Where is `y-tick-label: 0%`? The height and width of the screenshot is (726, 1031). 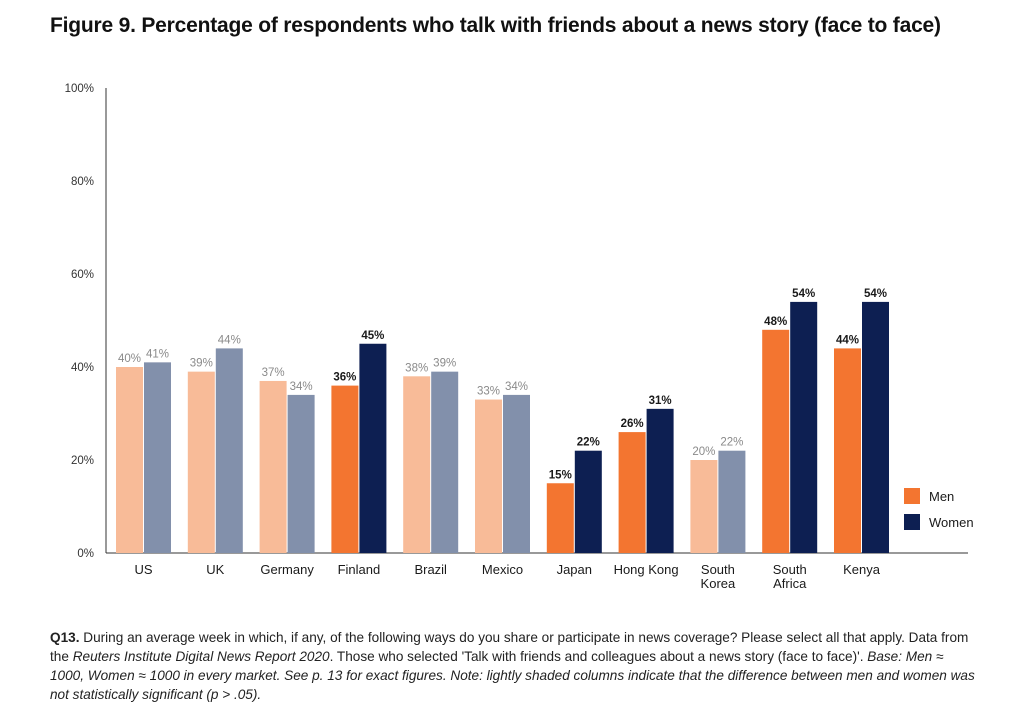 y-tick-label: 0% is located at coordinates (85, 554).